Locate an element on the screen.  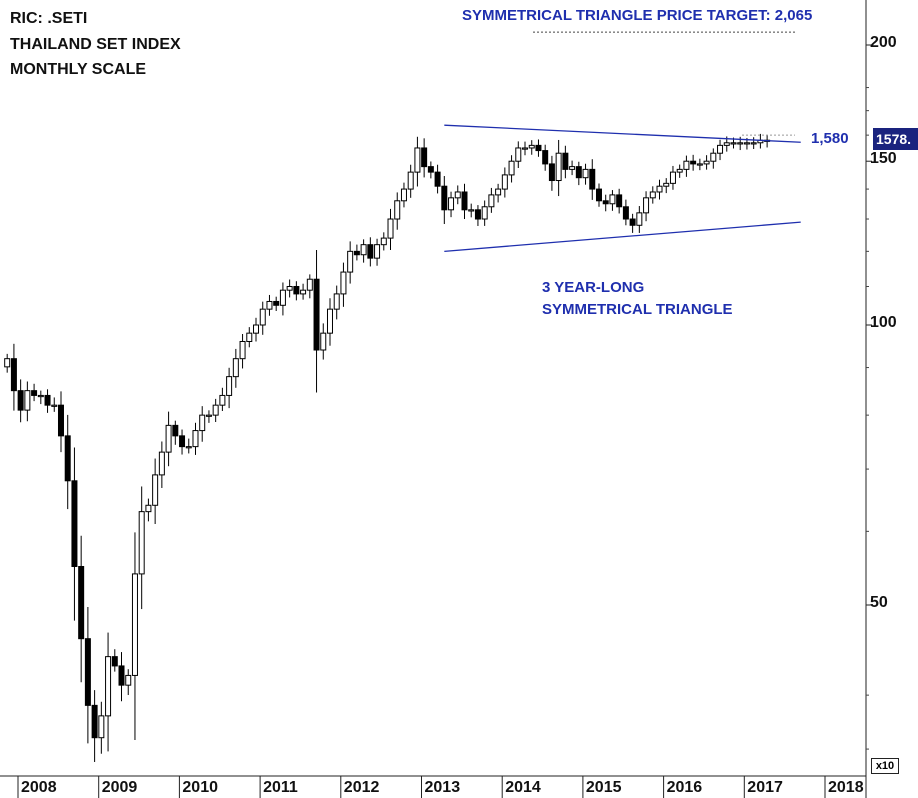
chart-index-name: THAILAND SET INDEX is located at coordinates (95, 44).